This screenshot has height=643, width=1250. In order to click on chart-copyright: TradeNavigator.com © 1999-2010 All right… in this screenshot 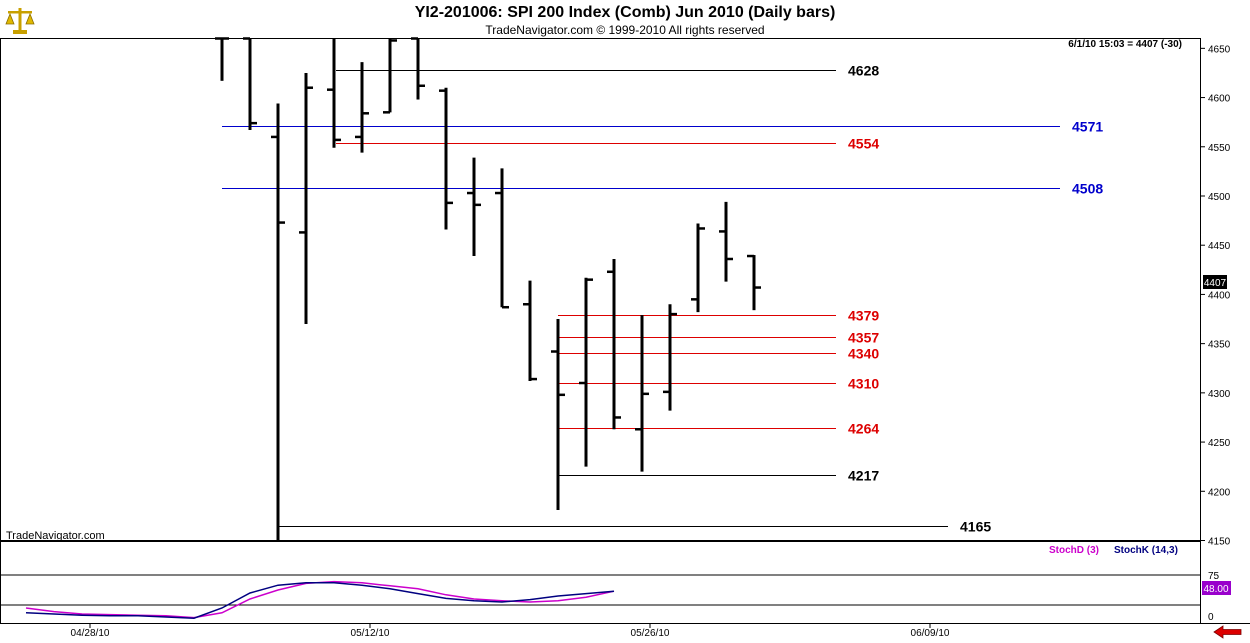, I will do `click(625, 30)`.